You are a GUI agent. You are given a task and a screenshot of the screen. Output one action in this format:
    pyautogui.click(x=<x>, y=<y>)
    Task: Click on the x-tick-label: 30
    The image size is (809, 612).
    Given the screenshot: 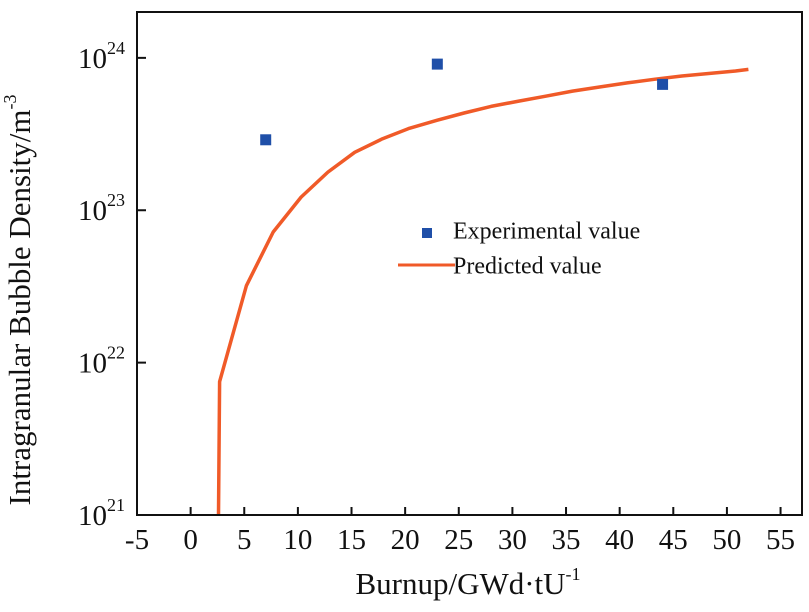 What is the action you would take?
    pyautogui.click(x=512, y=540)
    